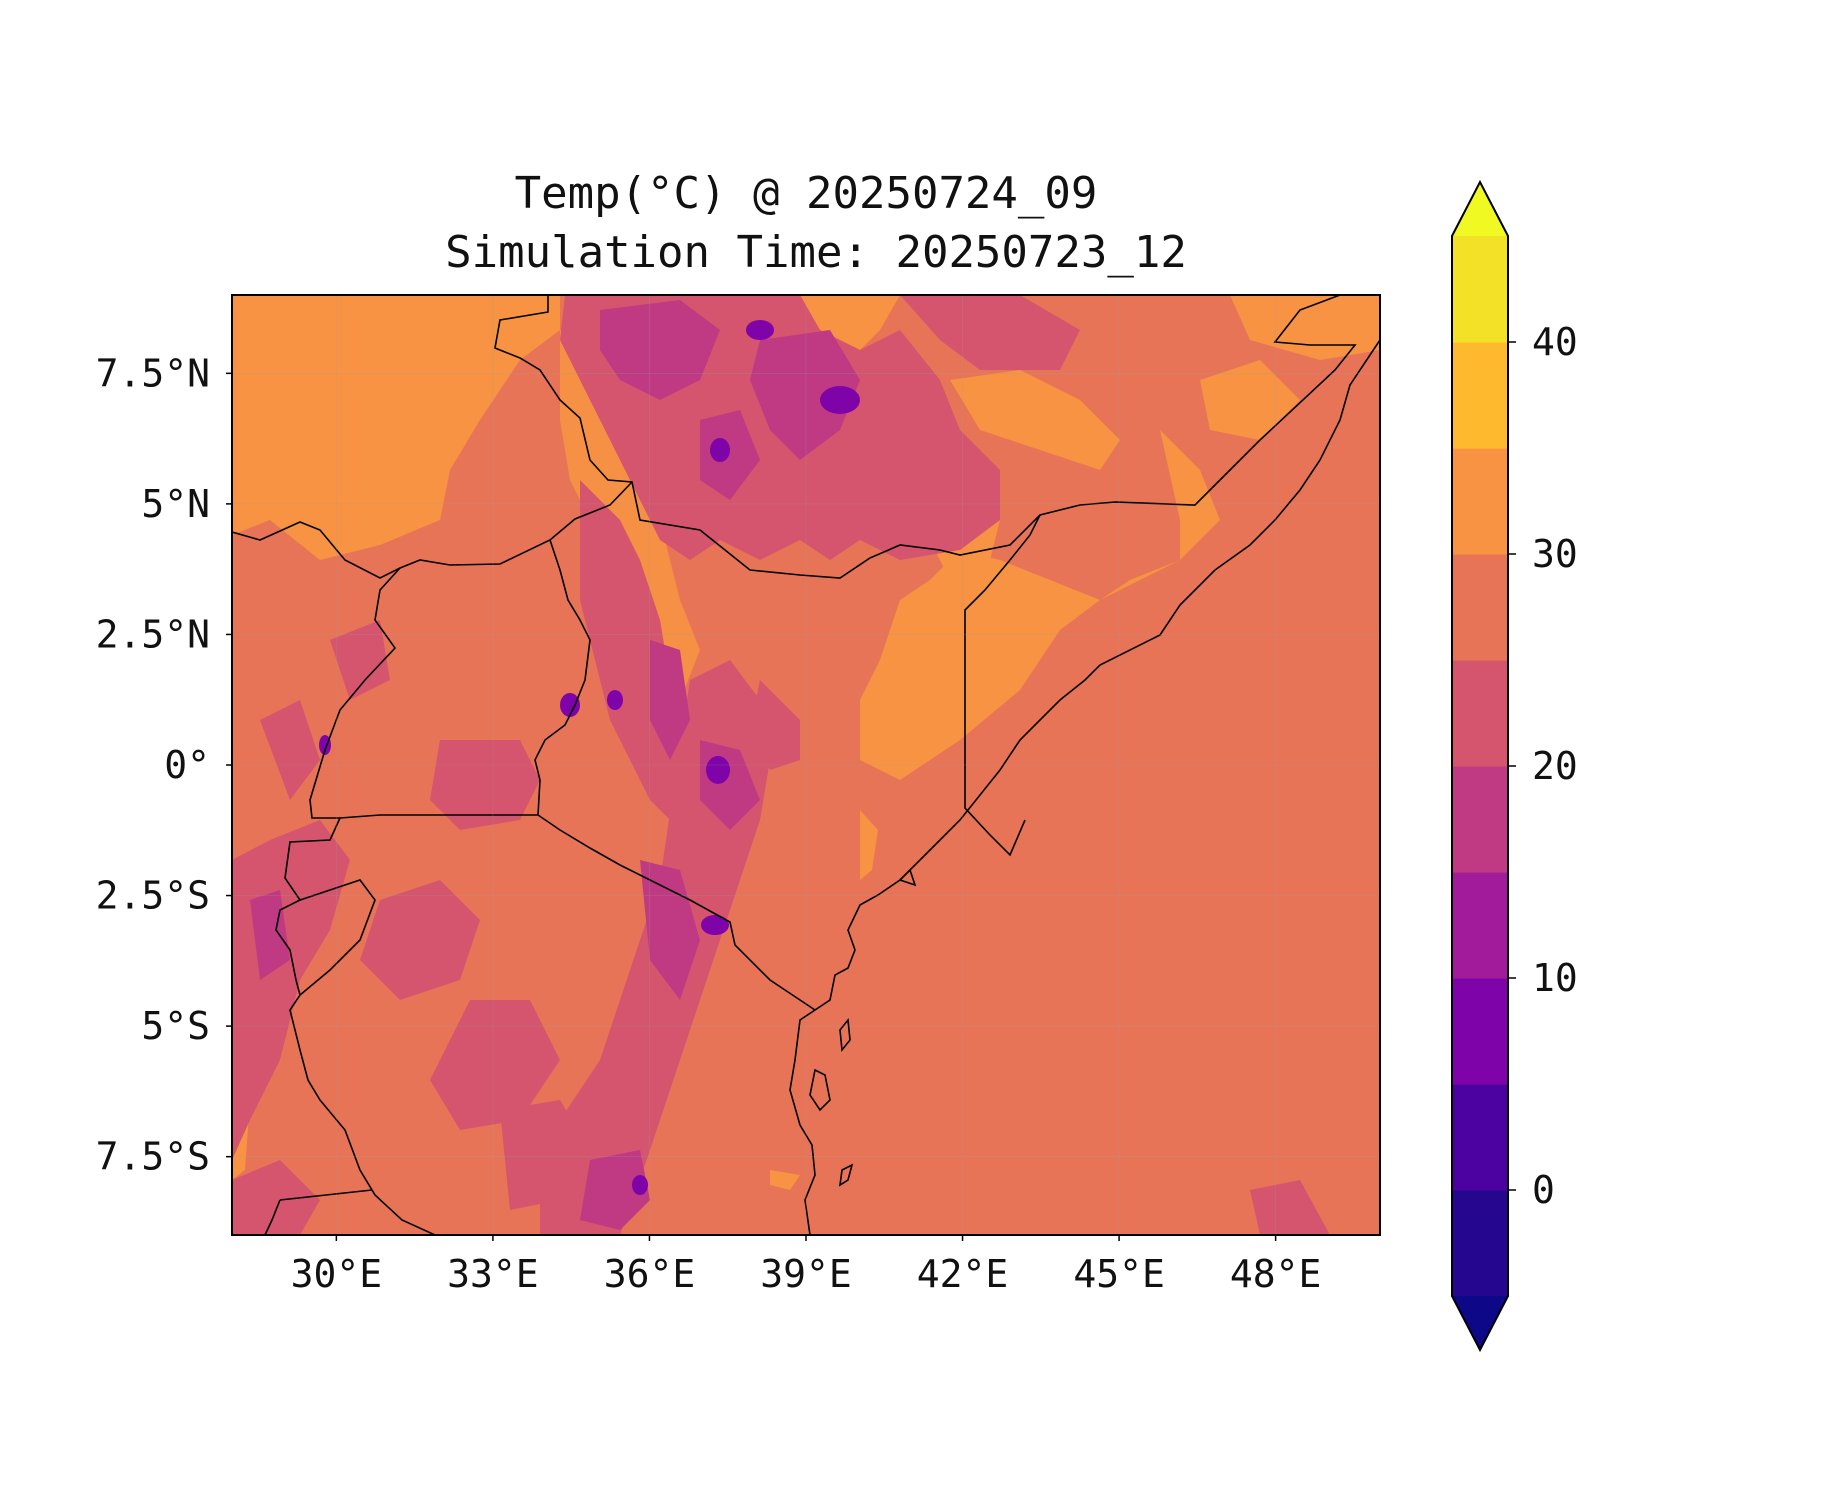 This screenshot has width=1833, height=1500. What do you see at coordinates (1514, 766) in the screenshot?
I see `colorbar: 0 10 20 30 40` at bounding box center [1514, 766].